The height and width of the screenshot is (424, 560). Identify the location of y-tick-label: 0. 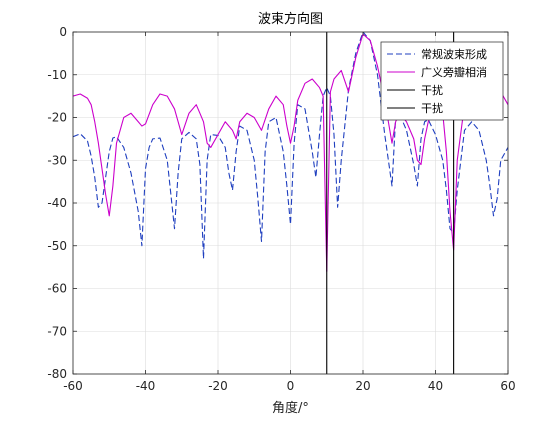
(63, 32).